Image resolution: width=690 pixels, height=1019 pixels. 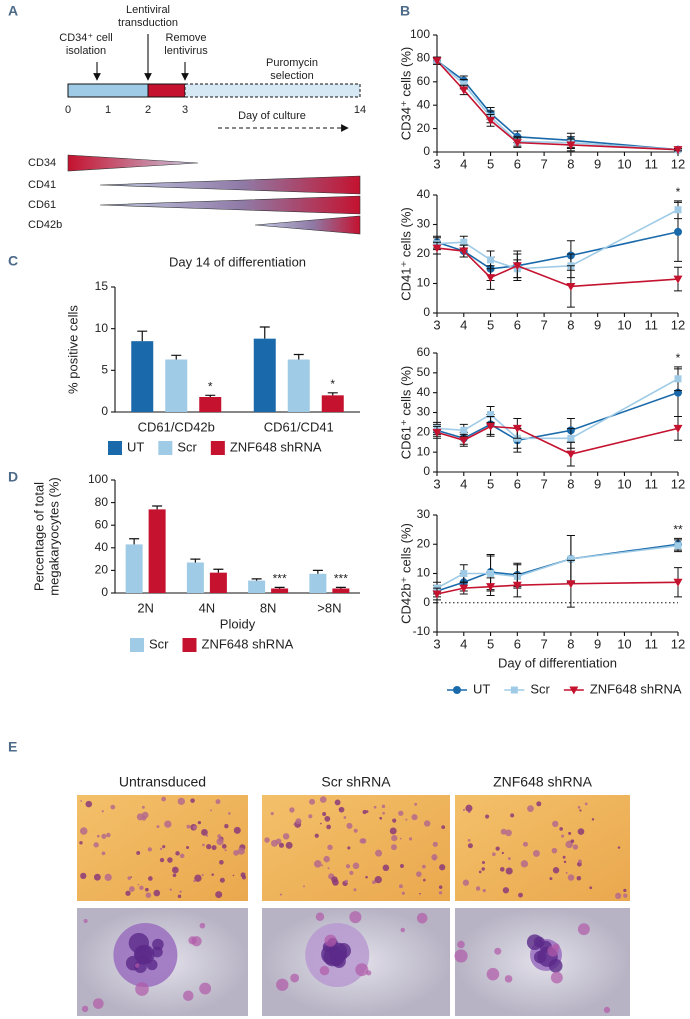 I want to click on y-tick-label: 60, so click(x=102, y=524).